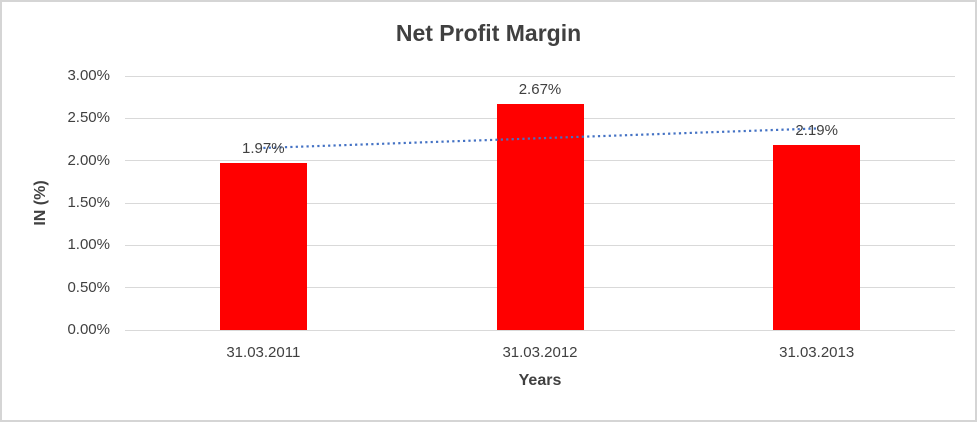 This screenshot has width=977, height=422. I want to click on x-tick-label: 31.03.2012, so click(540, 352).